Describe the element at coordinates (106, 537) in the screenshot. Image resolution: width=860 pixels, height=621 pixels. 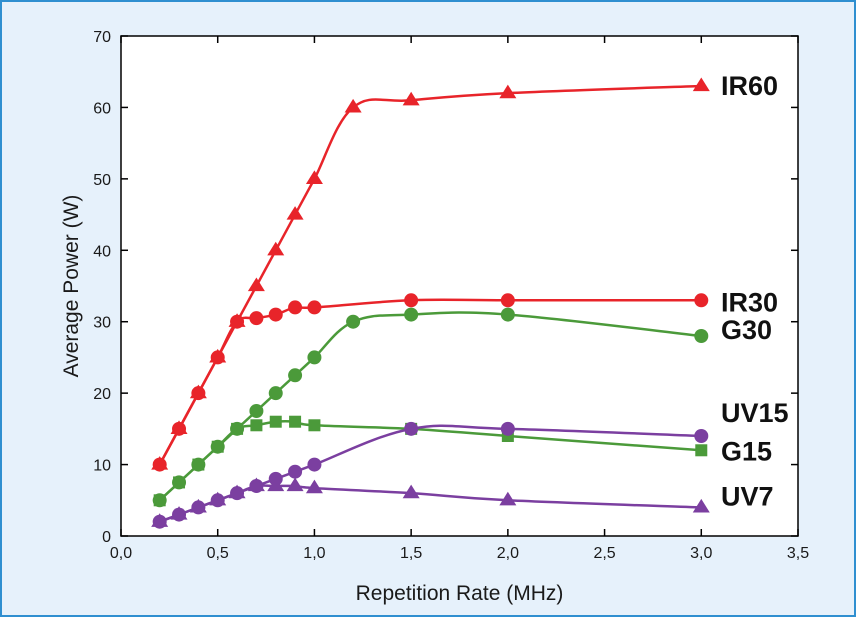
I see `y-tick-label: 0` at that location.